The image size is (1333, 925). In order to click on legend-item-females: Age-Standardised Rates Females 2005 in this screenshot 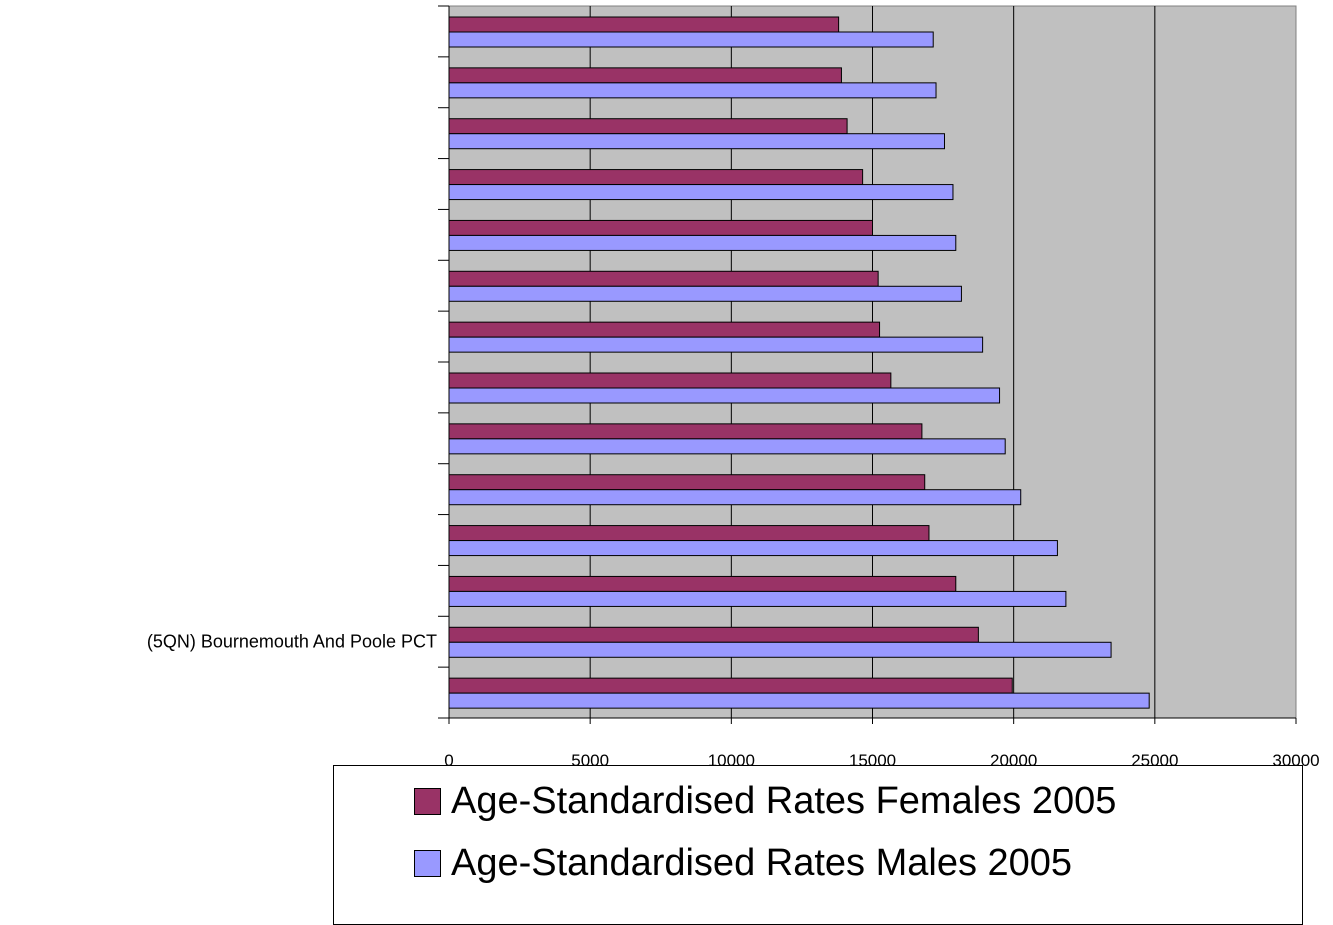, I will do `click(765, 801)`.